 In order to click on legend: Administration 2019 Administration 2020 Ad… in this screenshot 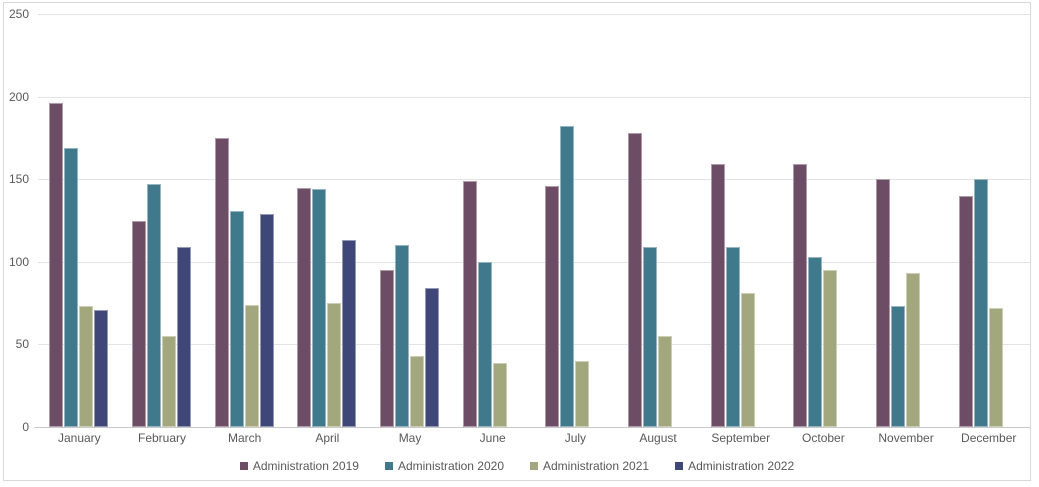, I will do `click(517, 466)`.